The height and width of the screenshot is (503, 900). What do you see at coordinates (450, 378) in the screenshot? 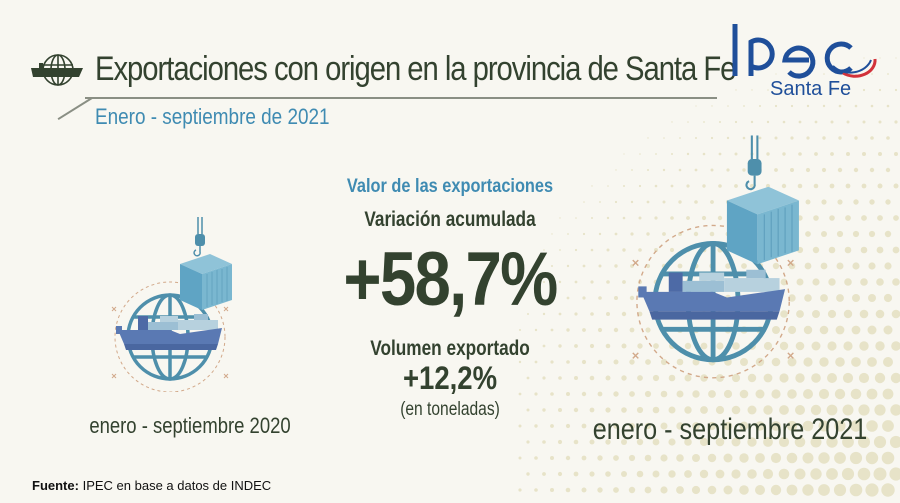
I see `volume-value: +12,2%` at bounding box center [450, 378].